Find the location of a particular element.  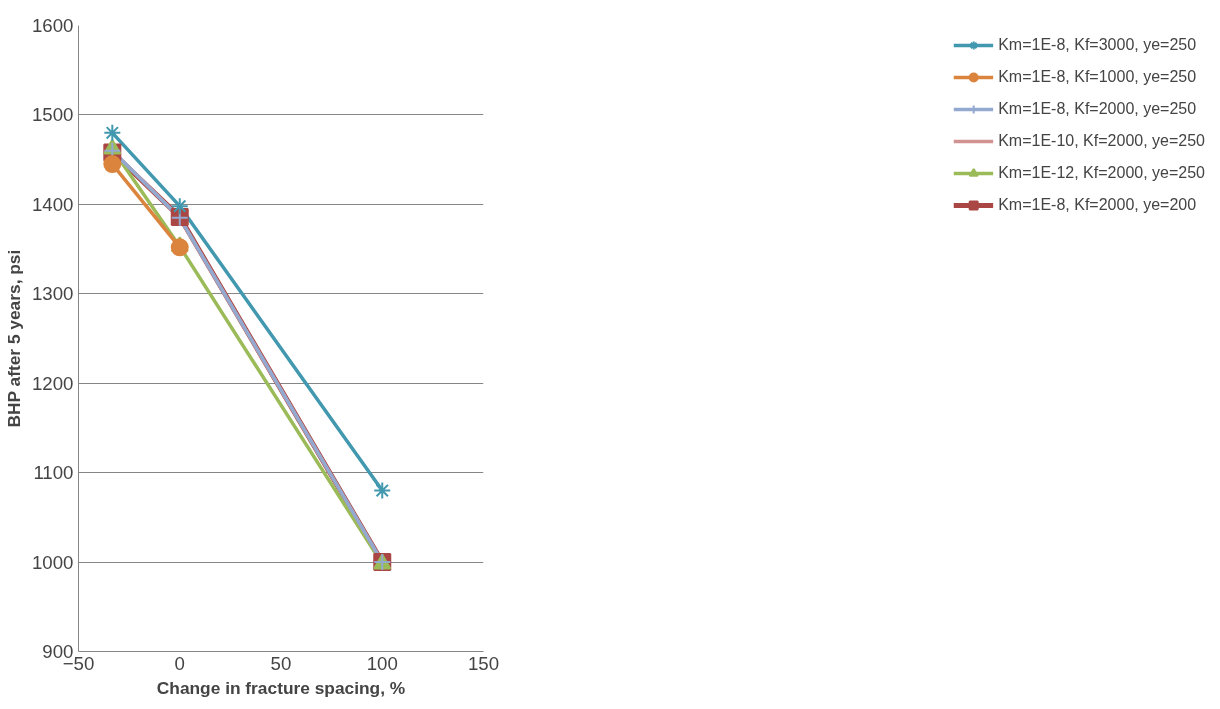

x-tick-label: 100 is located at coordinates (382, 663).